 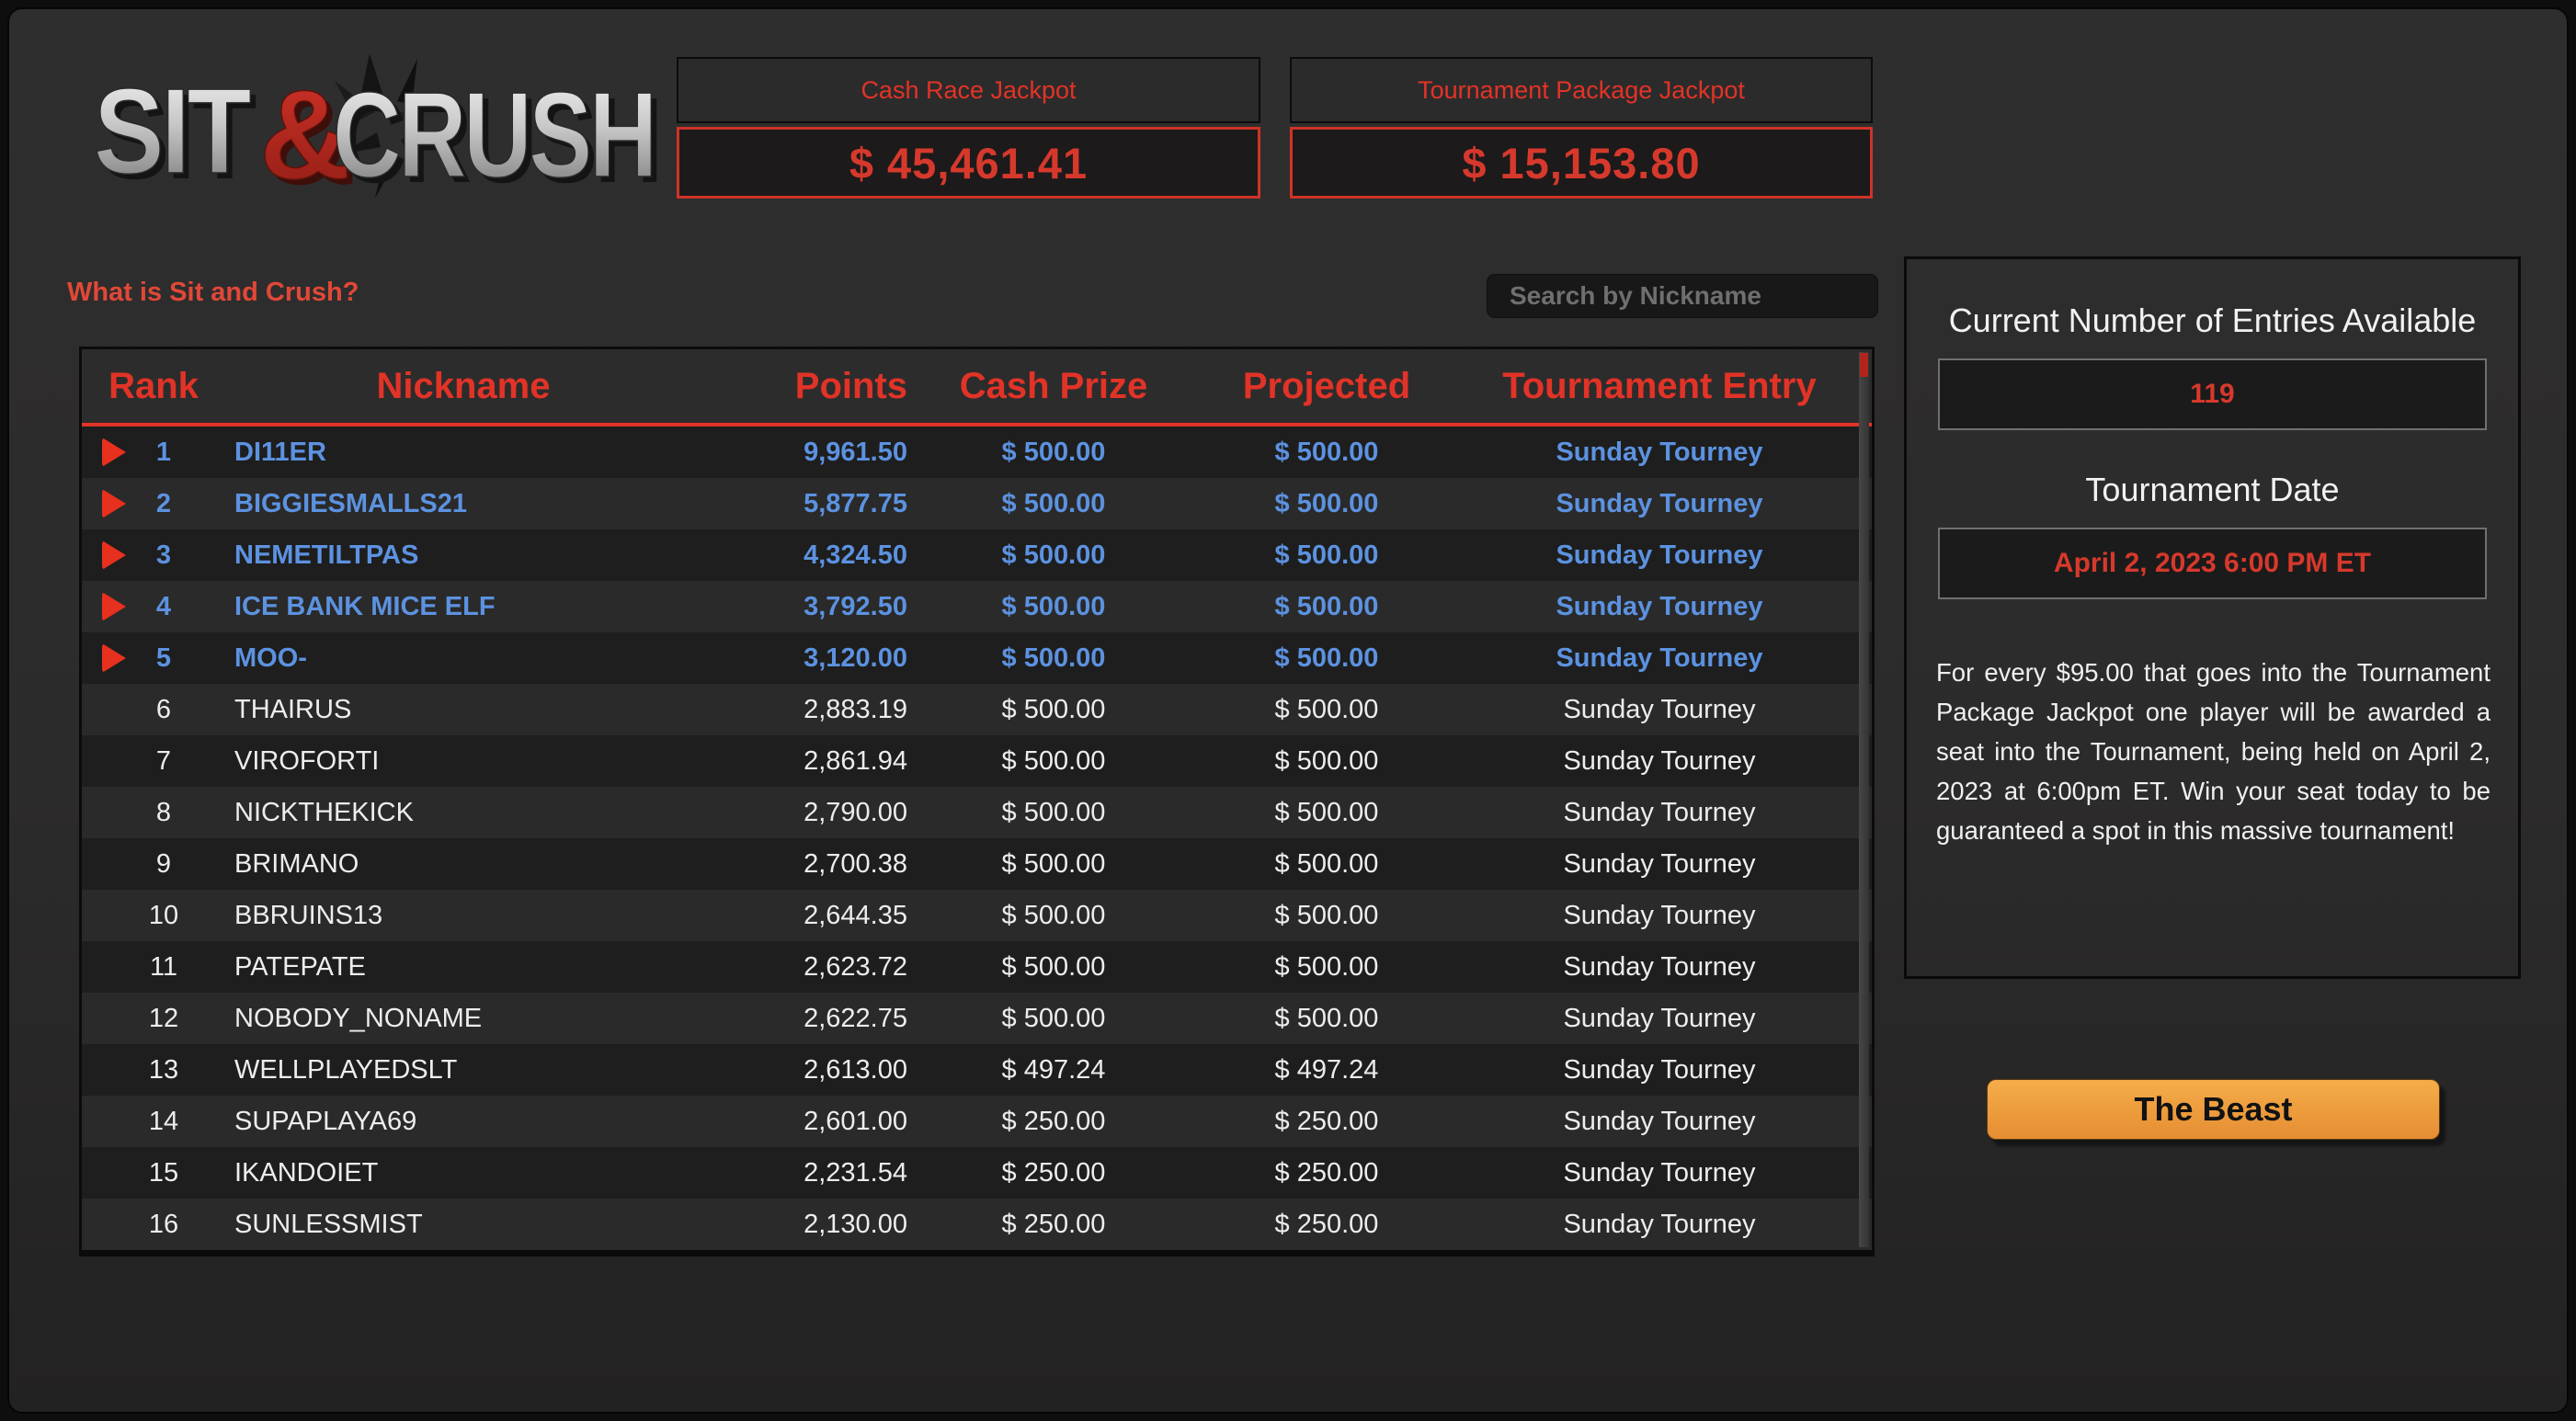 What do you see at coordinates (1682, 296) in the screenshot?
I see `search-input` at bounding box center [1682, 296].